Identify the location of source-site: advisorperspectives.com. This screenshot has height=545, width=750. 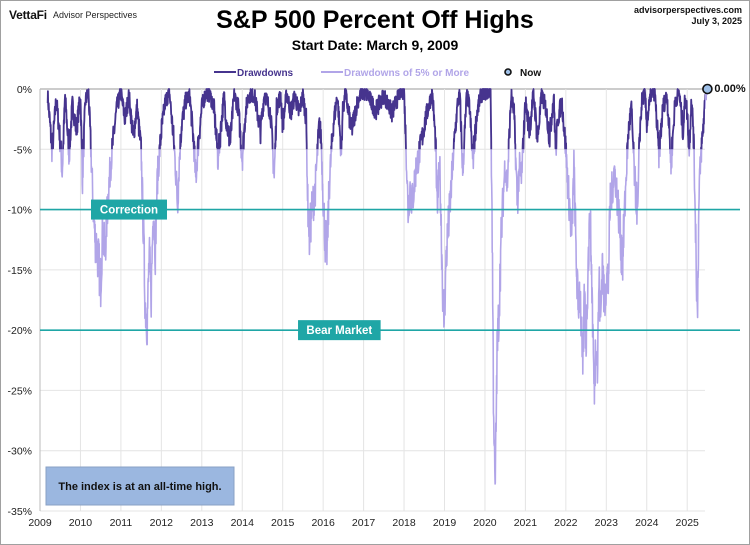
(687, 10).